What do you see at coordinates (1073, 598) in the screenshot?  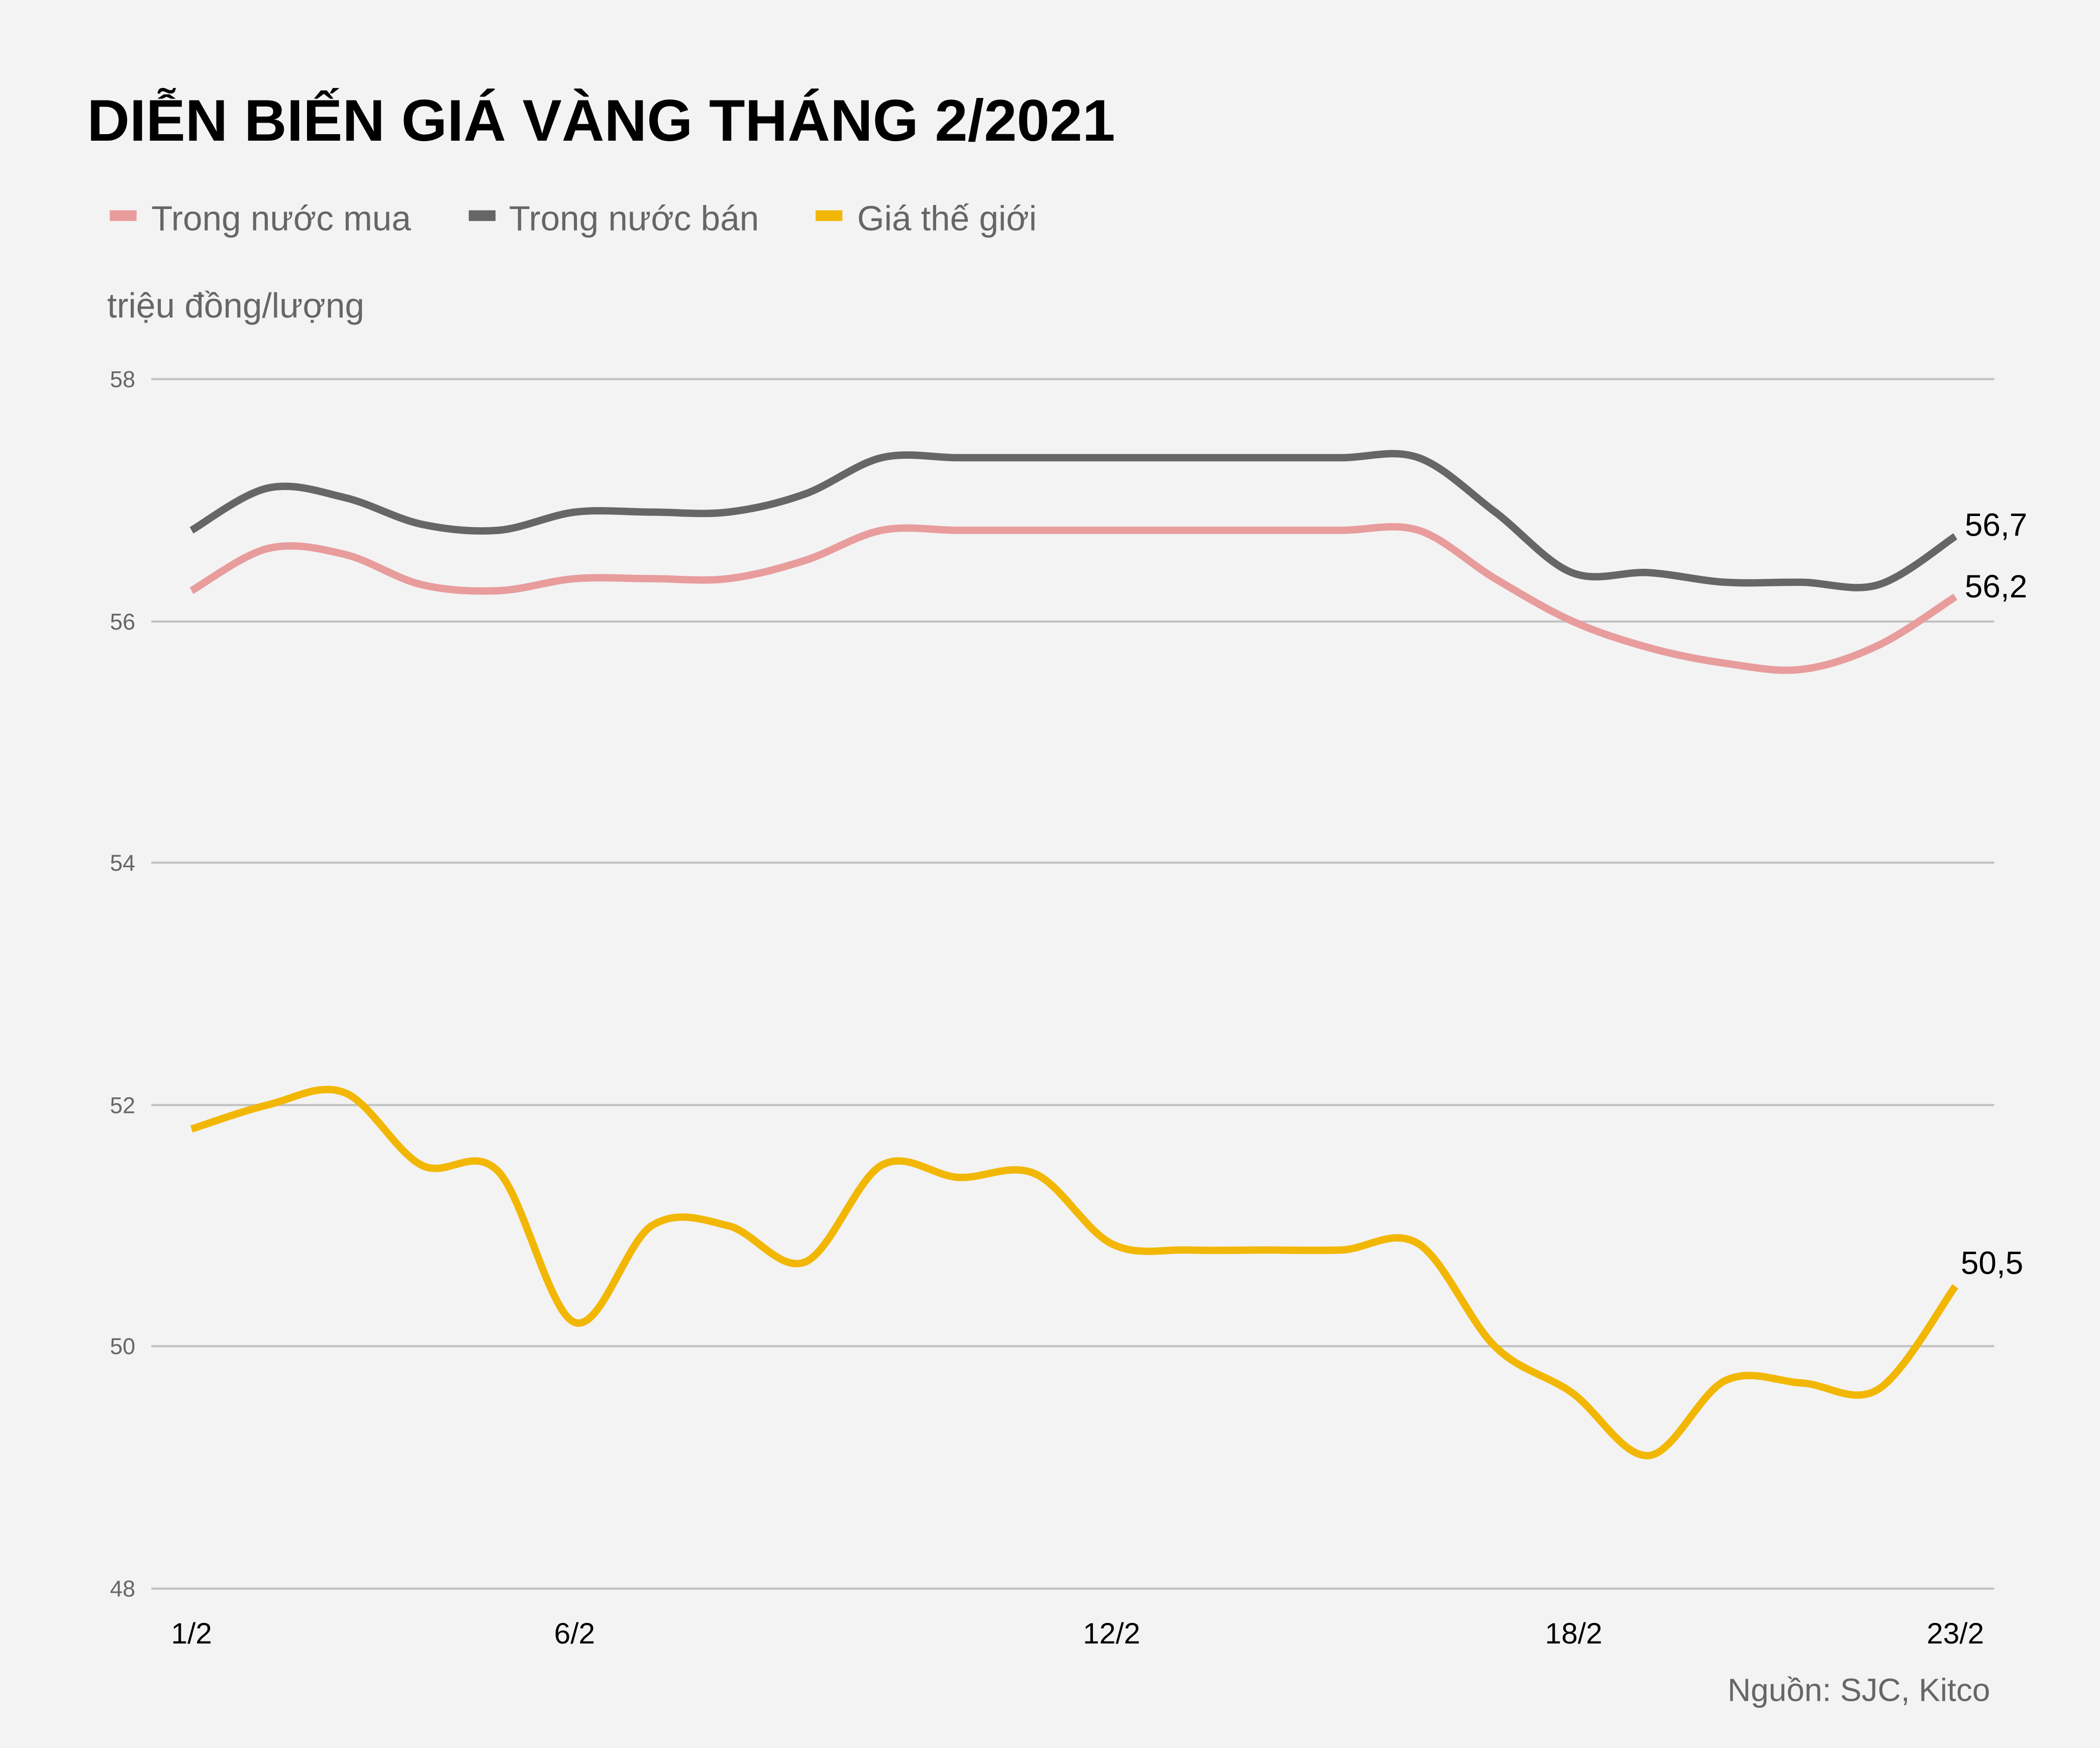 I see `line-trong-nuoc-mua` at bounding box center [1073, 598].